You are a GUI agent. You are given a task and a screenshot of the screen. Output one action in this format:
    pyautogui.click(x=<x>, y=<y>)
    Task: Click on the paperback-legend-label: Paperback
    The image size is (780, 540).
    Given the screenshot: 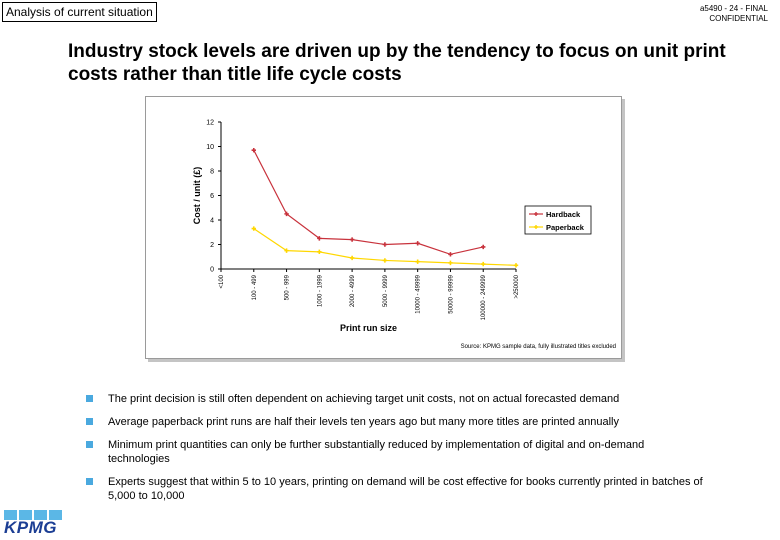 What is the action you would take?
    pyautogui.click(x=565, y=227)
    